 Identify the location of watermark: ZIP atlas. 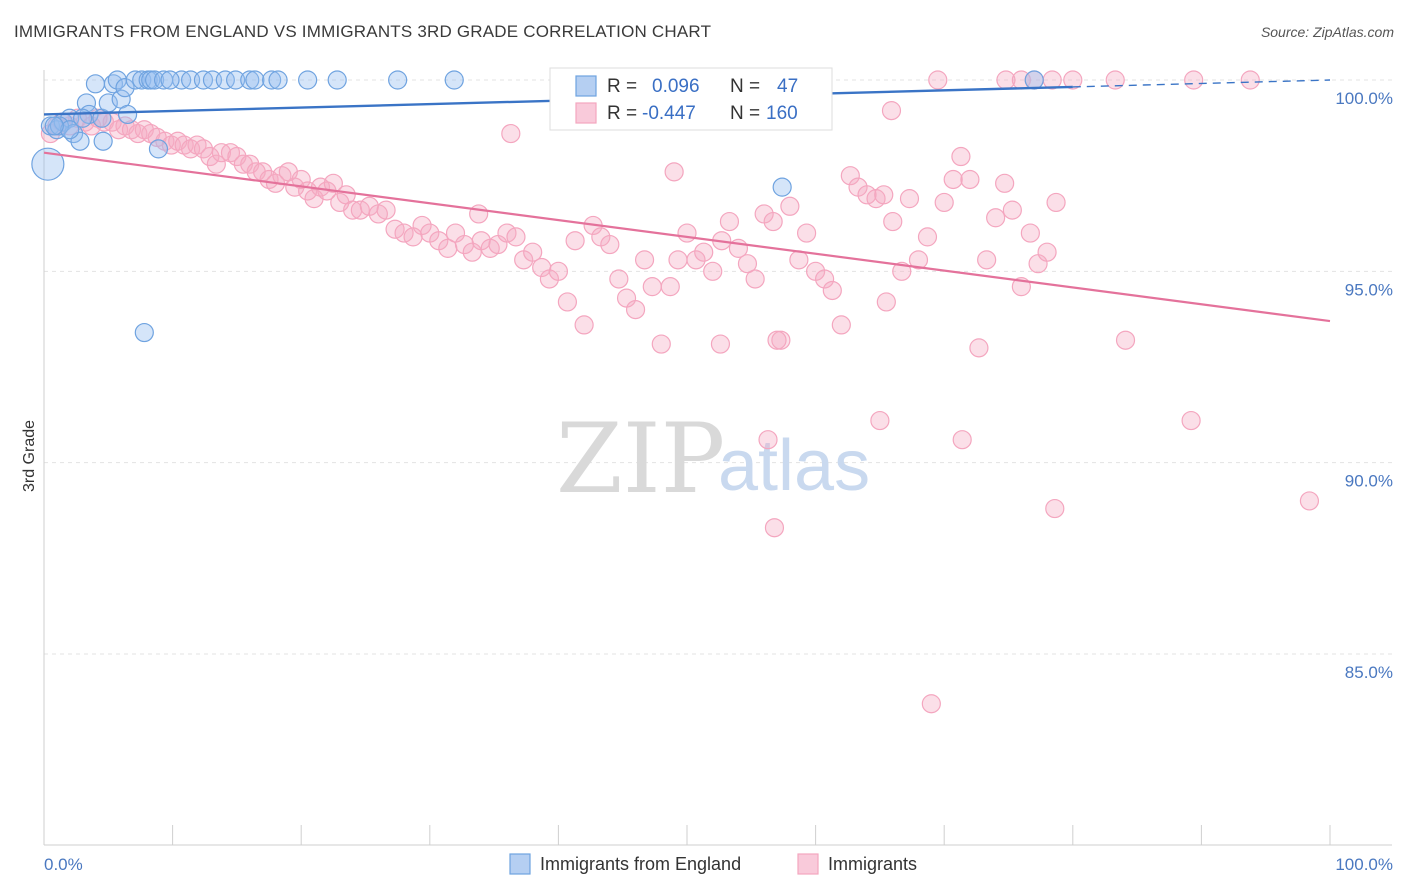
(713, 459).